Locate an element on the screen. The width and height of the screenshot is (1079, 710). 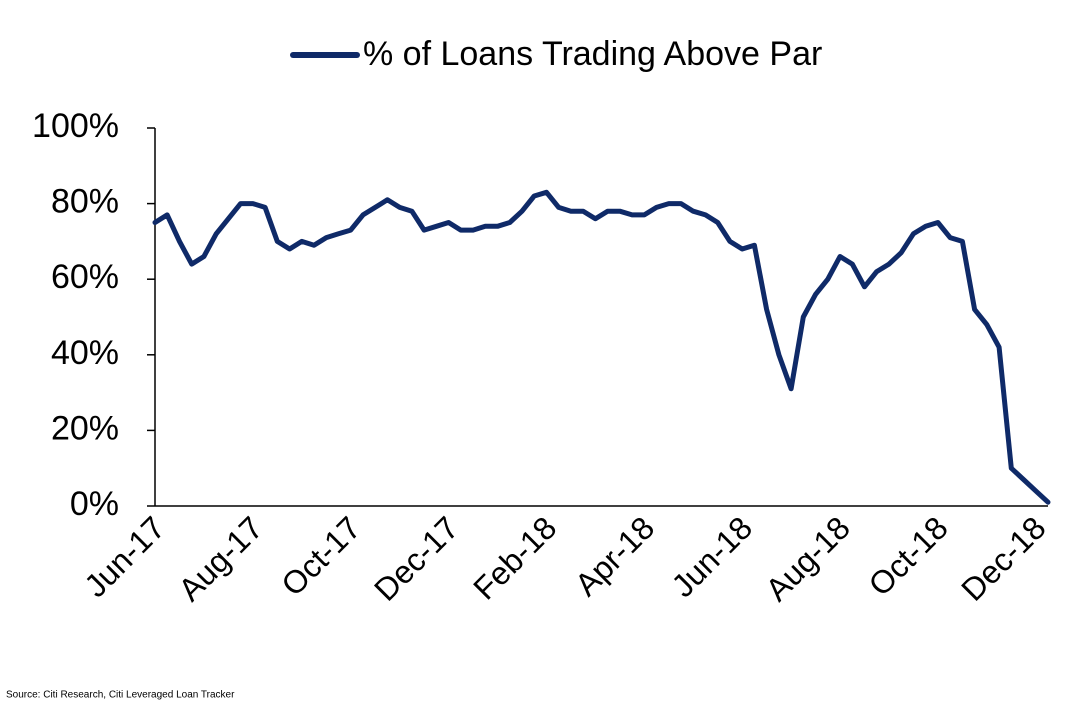
x-tick-label: Apr-18 is located at coordinates (614, 555).